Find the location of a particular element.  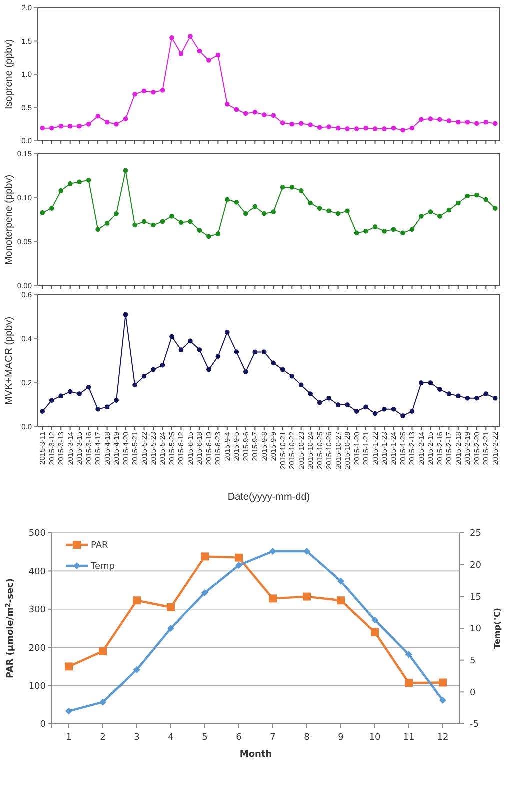

y-tick-label: 400 is located at coordinates (37, 572).